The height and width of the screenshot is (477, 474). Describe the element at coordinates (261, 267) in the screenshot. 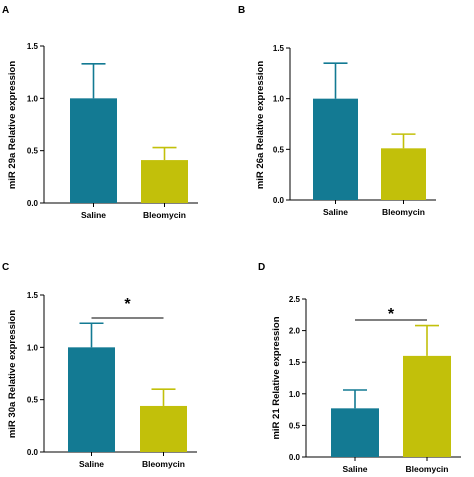

I see `panel-letter: D` at that location.